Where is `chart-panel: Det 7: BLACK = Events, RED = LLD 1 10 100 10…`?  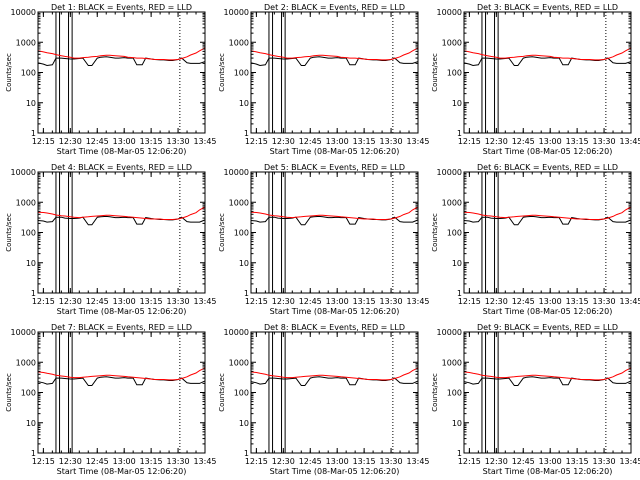
chart-panel: Det 7: BLACK = Events, RED = LLD 1 10 100 10… is located at coordinates (111, 399).